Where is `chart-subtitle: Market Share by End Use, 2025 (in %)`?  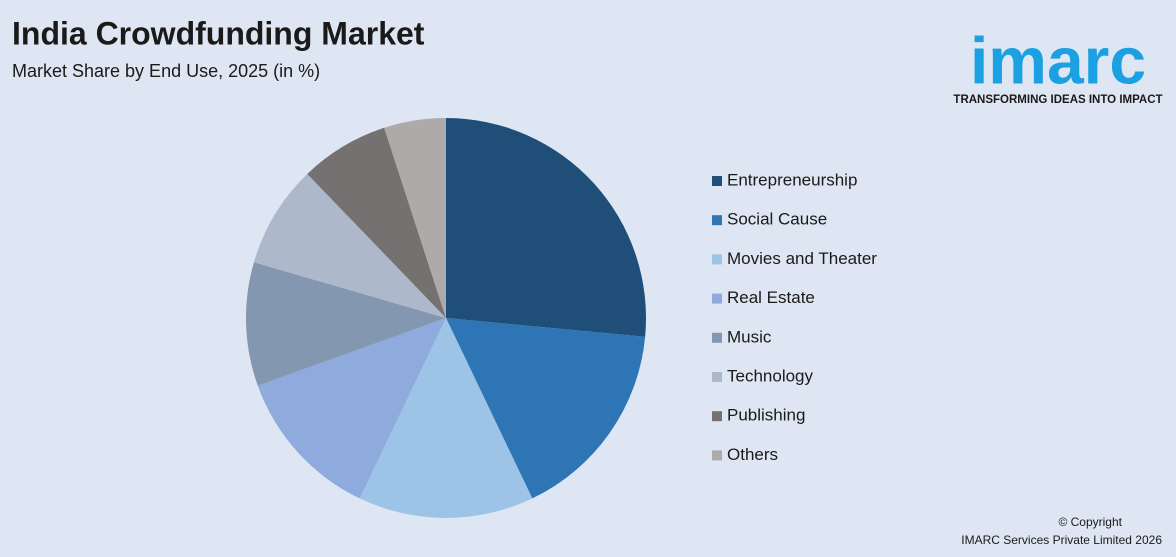
chart-subtitle: Market Share by End Use, 2025 (in %) is located at coordinates (166, 71).